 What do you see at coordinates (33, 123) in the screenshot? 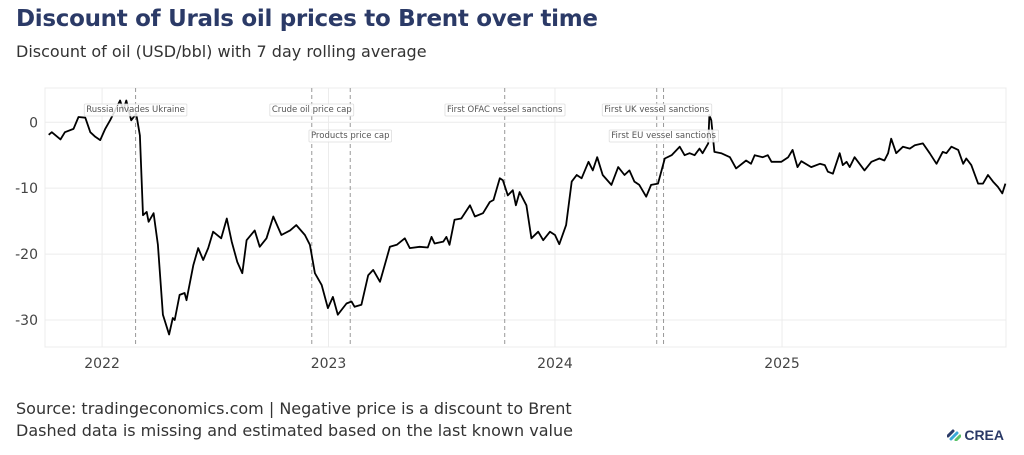
I see `y-tick-label: 0` at bounding box center [33, 123].